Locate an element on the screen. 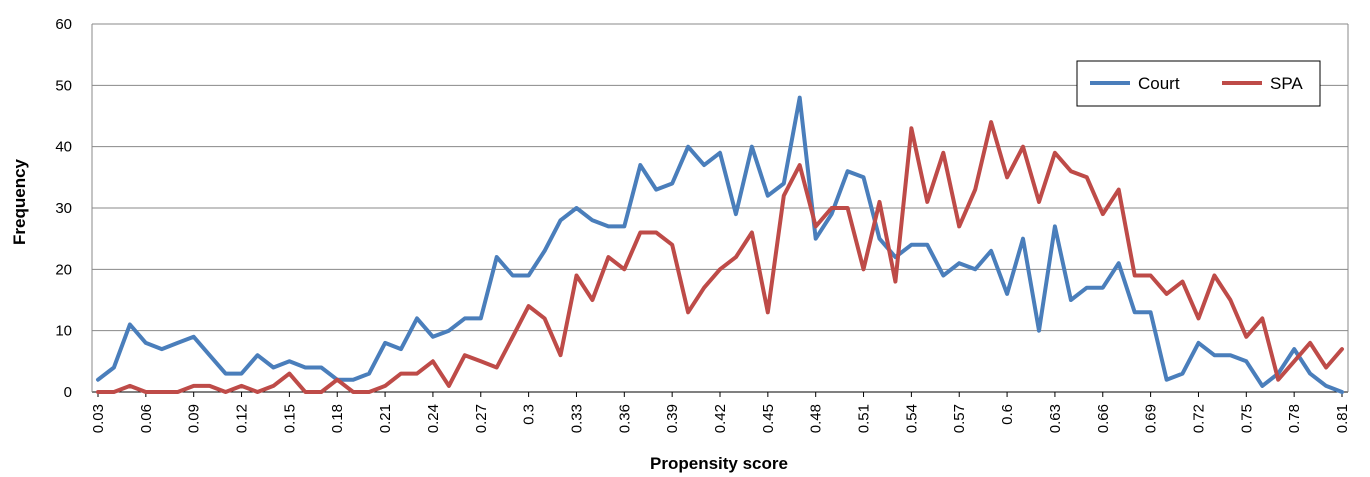 This screenshot has height=477, width=1370. x-tick-label: 0.12 is located at coordinates (242, 418).